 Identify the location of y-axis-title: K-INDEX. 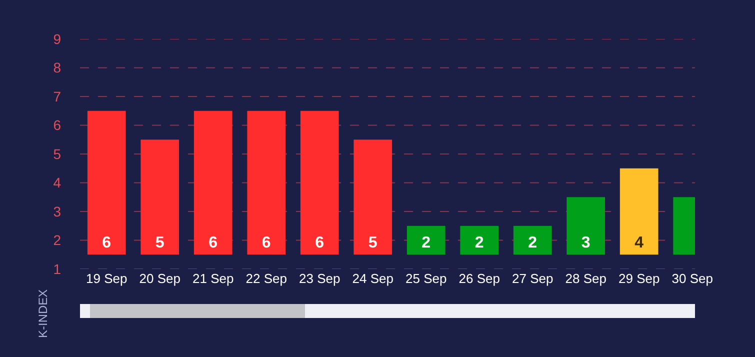
(43, 313).